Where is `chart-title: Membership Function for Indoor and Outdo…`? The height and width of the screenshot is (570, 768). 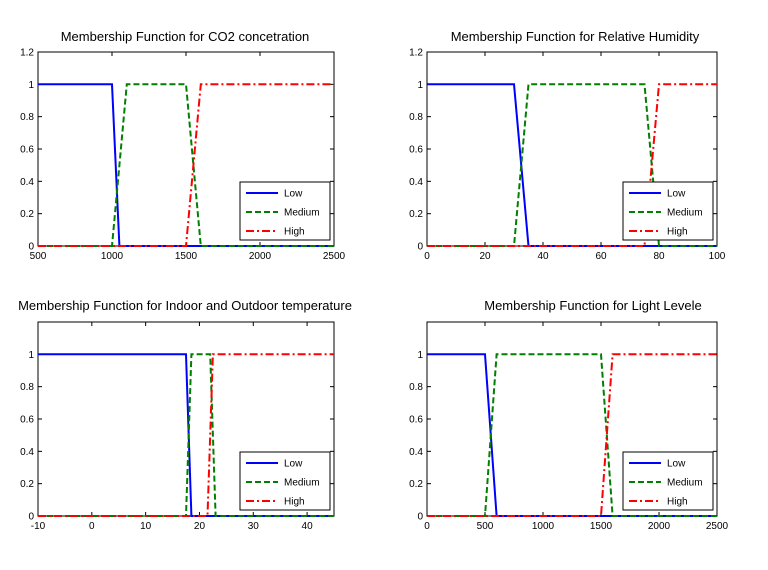 chart-title: Membership Function for Indoor and Outdo… is located at coordinates (185, 305).